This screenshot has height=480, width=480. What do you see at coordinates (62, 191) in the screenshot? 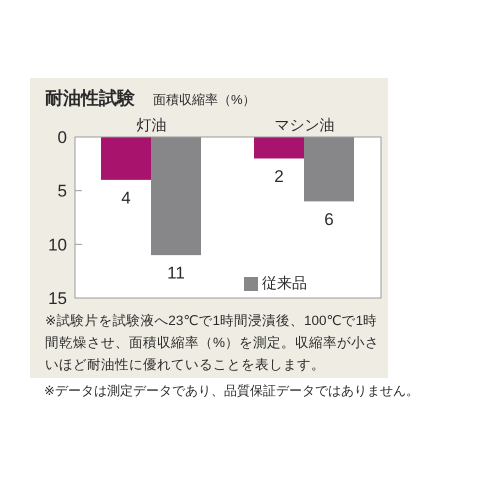
I see `y-tick-label: 5` at bounding box center [62, 191].